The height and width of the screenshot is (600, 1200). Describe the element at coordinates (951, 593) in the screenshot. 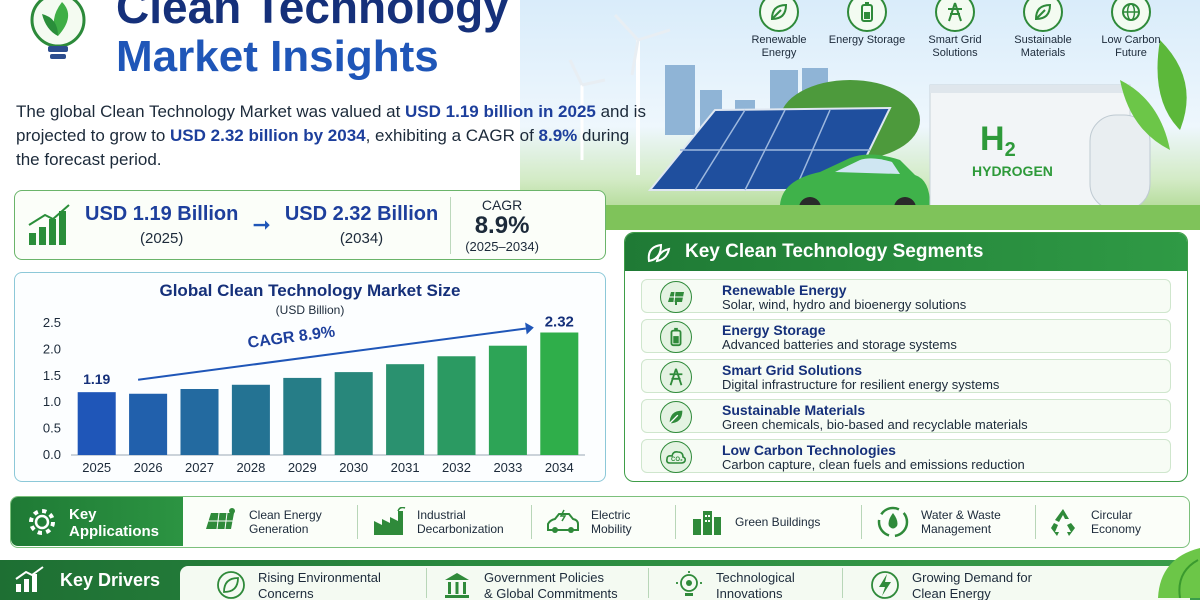

I see `driver-label: Clean Energy` at that location.